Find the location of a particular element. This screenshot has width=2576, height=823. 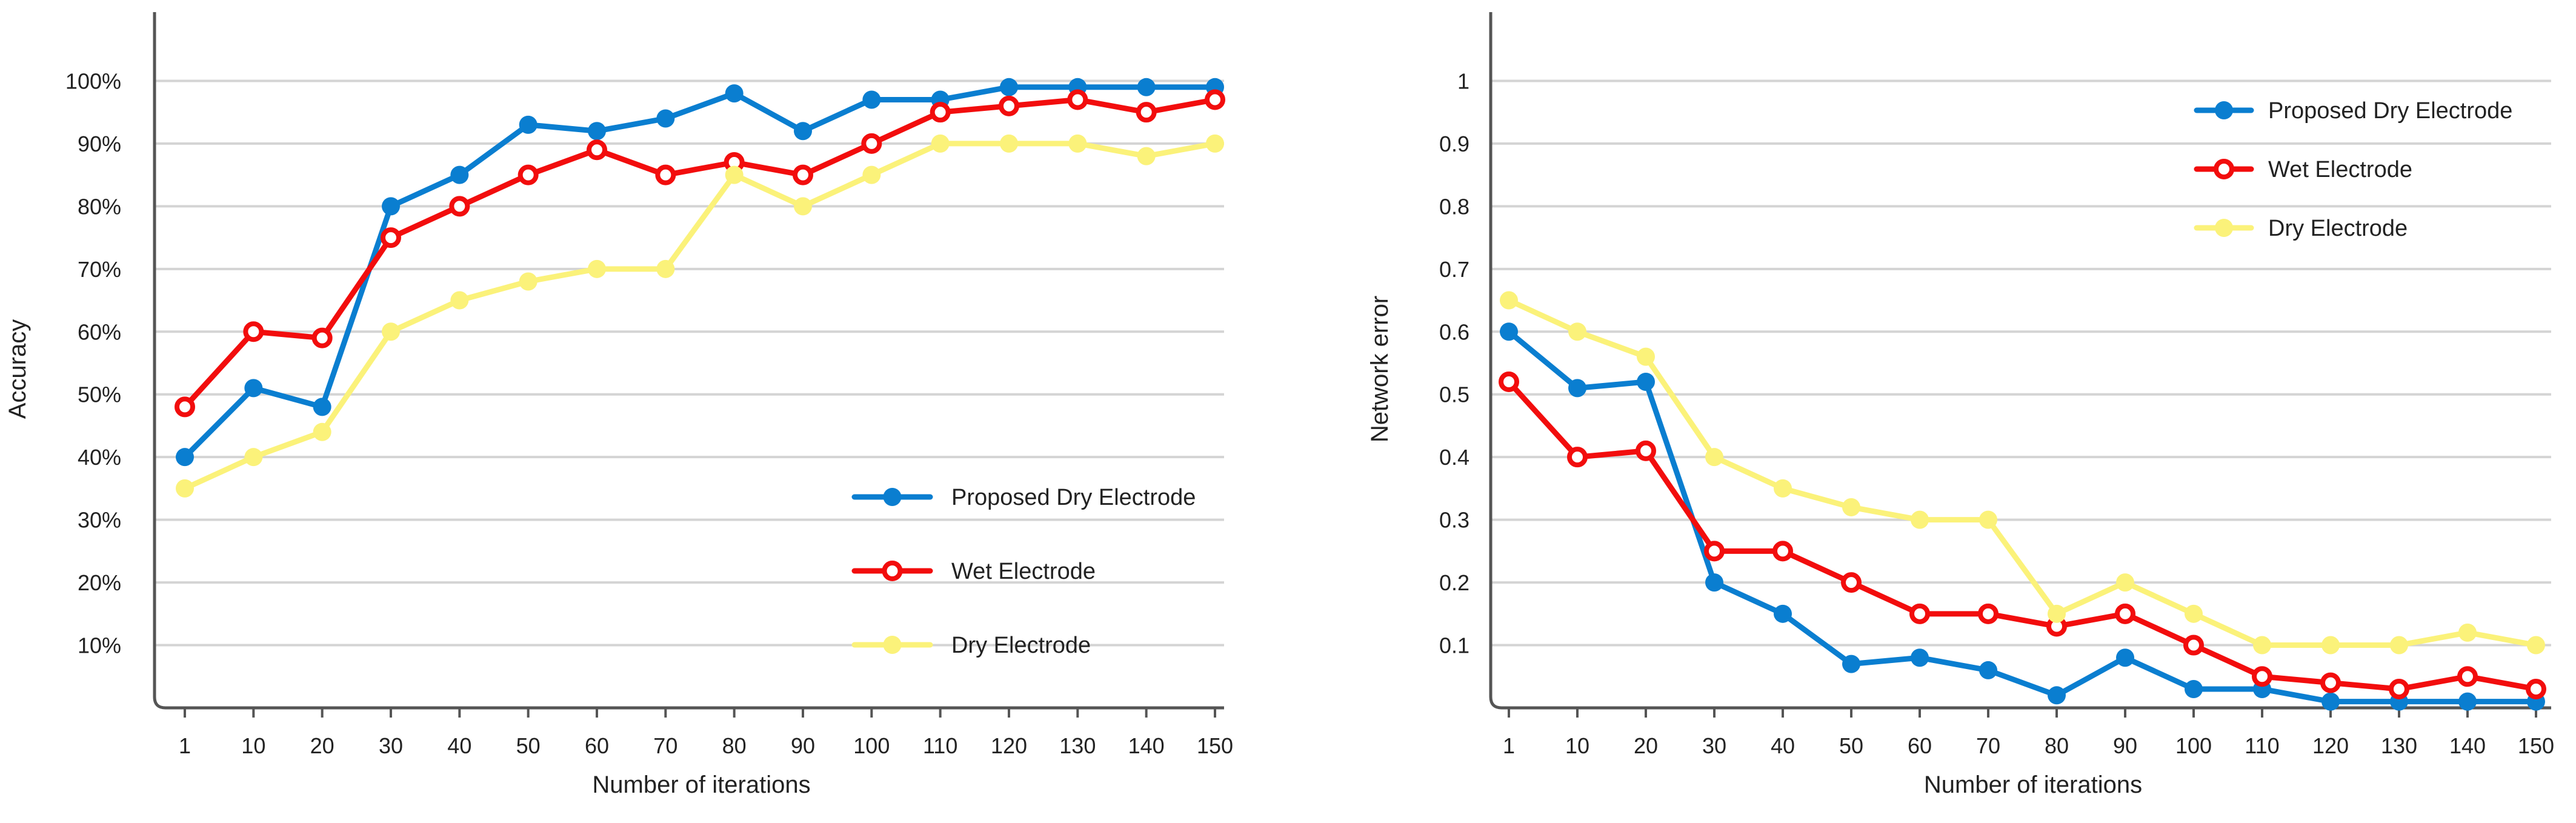

network-error-xtick-label: 110 is located at coordinates (2262, 745).